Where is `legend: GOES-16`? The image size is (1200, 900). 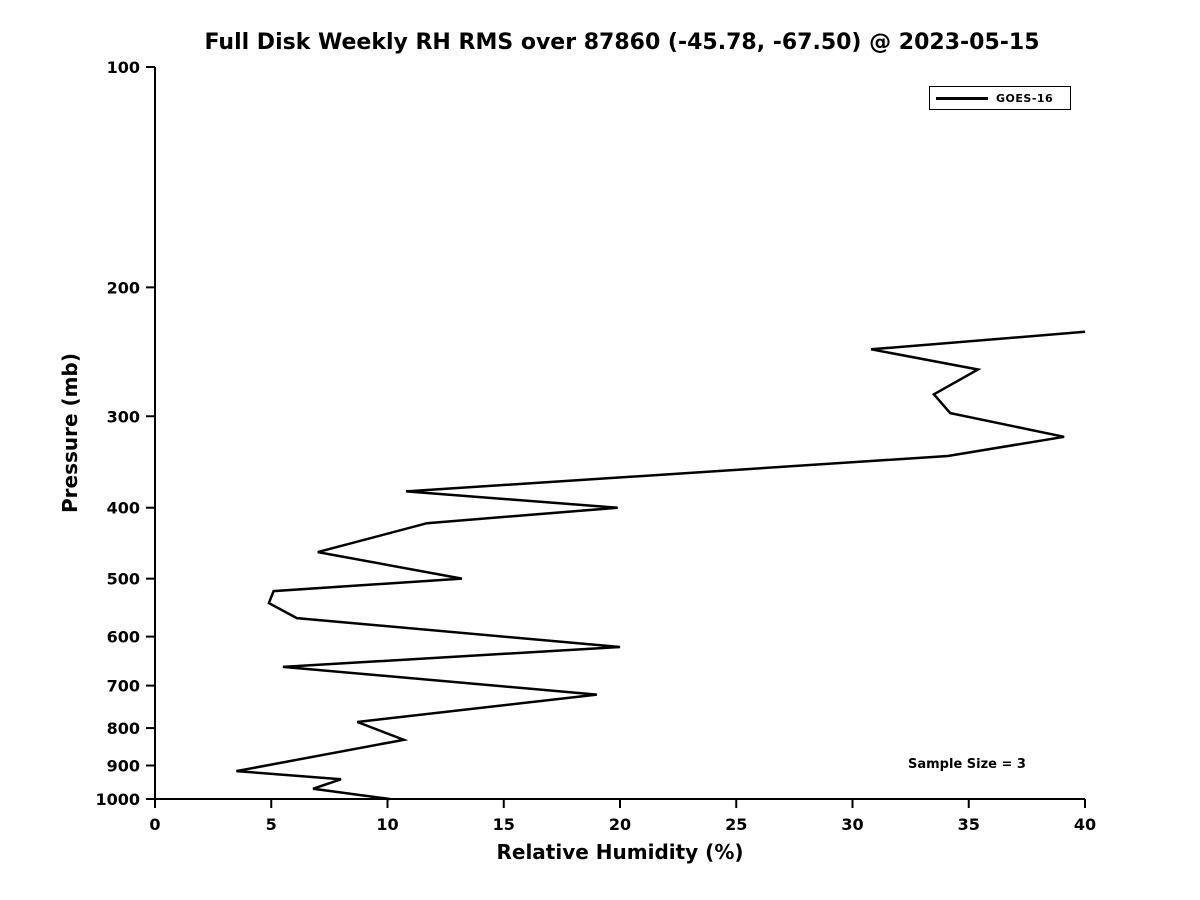
legend: GOES-16 is located at coordinates (1000, 98).